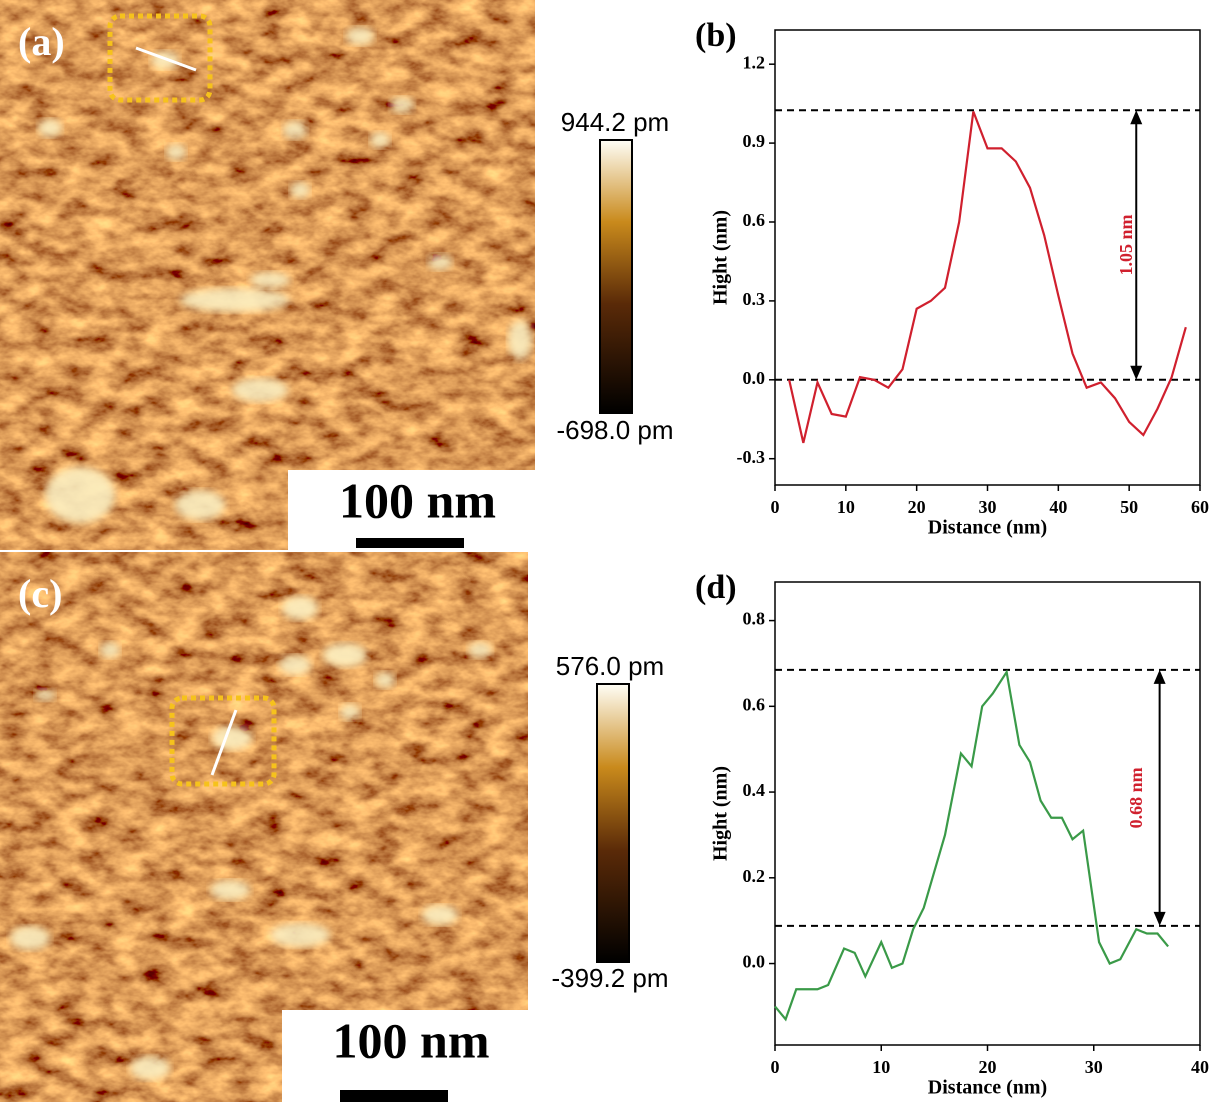  I want to click on annotation: 0.68 nm, so click(1136, 797).